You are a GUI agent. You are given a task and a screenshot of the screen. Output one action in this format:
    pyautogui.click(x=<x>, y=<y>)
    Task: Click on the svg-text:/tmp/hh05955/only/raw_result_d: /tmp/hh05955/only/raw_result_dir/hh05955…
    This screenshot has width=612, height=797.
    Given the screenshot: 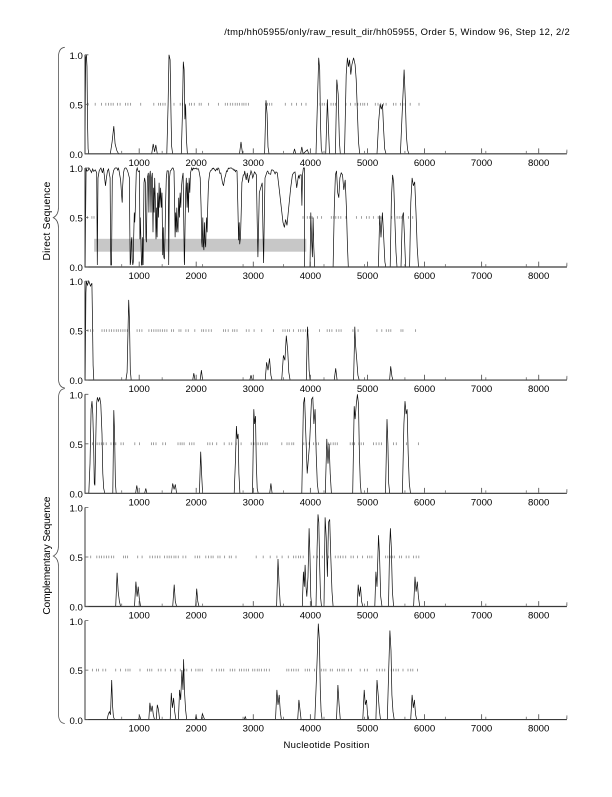 What is the action you would take?
    pyautogui.click(x=397, y=31)
    